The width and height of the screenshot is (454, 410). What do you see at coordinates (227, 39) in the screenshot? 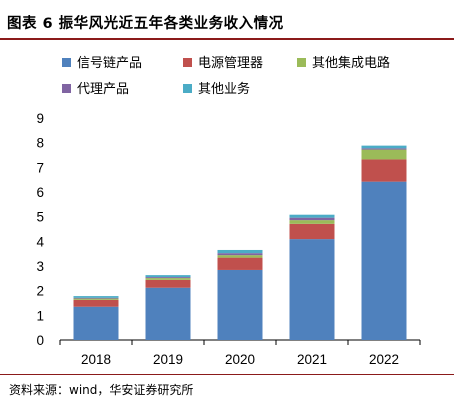
I see `title-divider` at bounding box center [227, 39].